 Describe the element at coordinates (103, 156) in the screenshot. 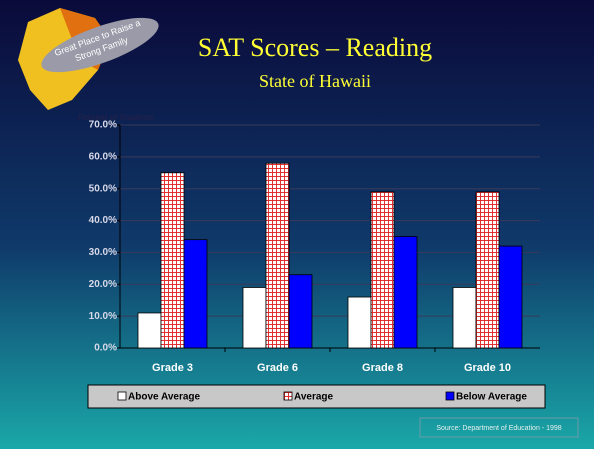

I see `y-tick-label: 60.0%` at that location.